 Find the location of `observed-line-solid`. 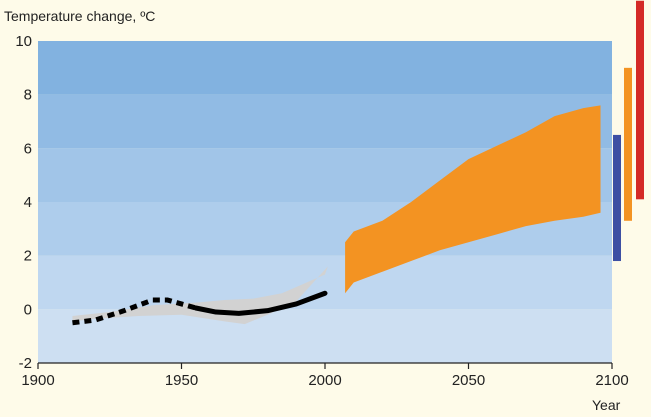

observed-line-solid is located at coordinates (260, 303).